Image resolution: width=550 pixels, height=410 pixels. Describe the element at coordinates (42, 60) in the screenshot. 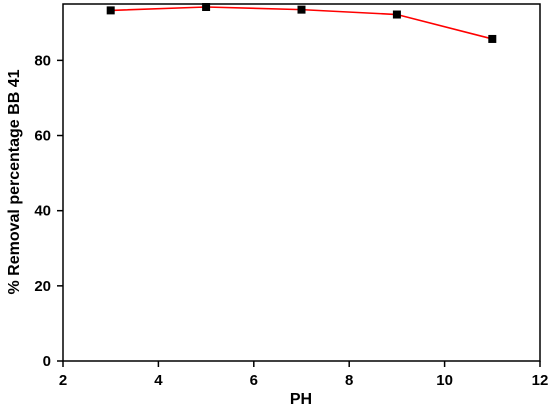

I see `y-tick-label: 80` at that location.